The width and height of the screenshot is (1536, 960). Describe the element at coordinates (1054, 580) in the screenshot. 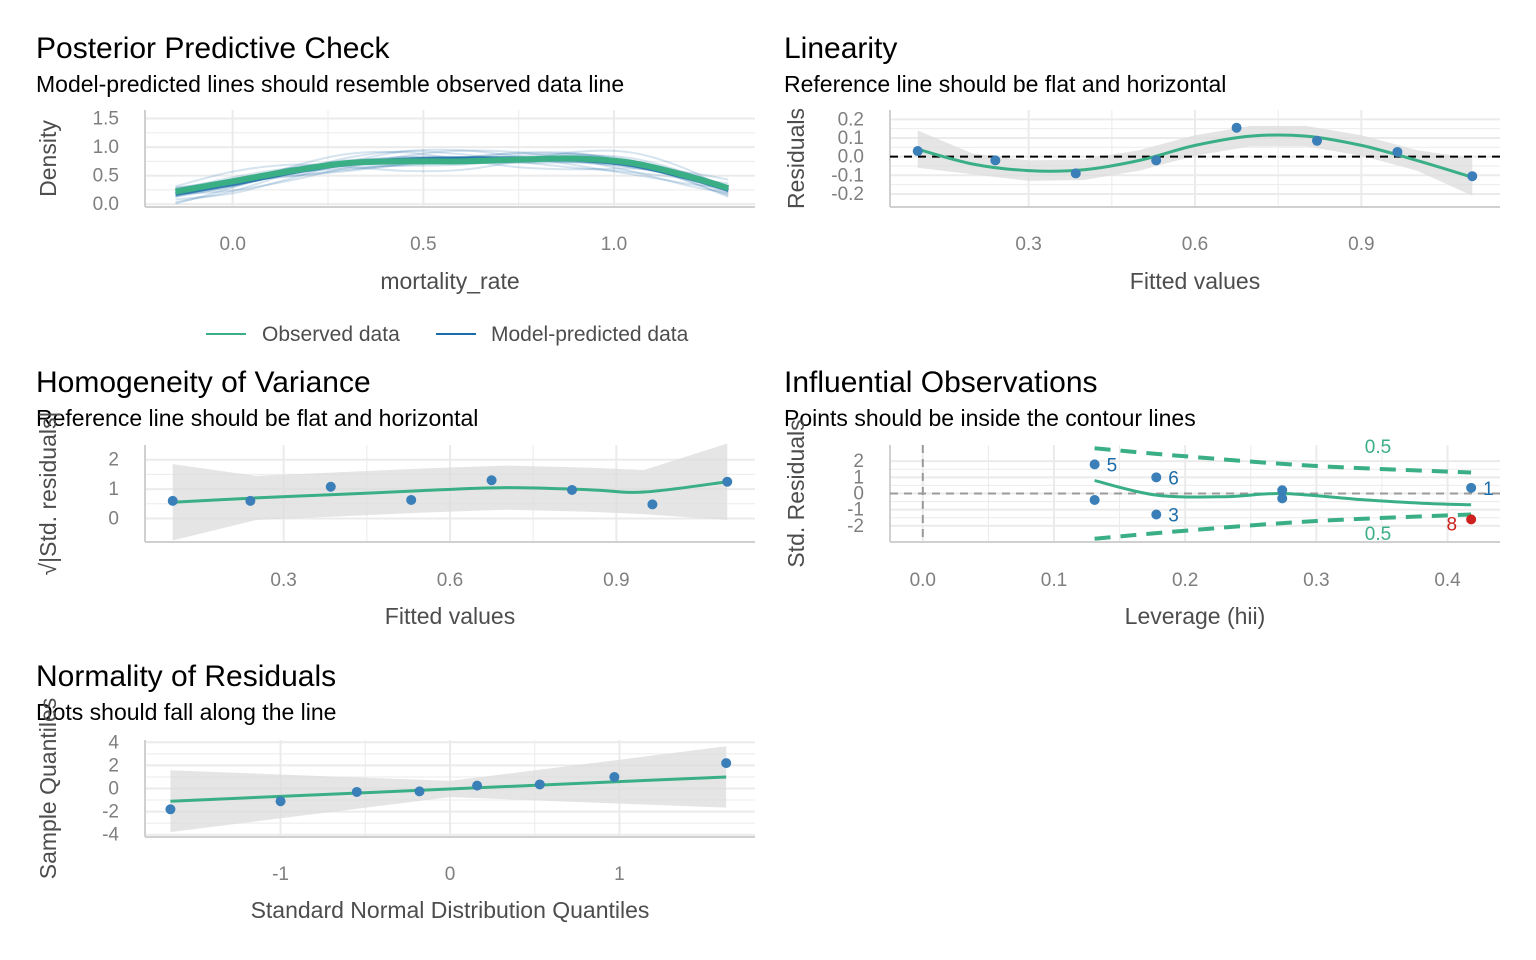

I see `x-tick-label: 0.1` at that location.